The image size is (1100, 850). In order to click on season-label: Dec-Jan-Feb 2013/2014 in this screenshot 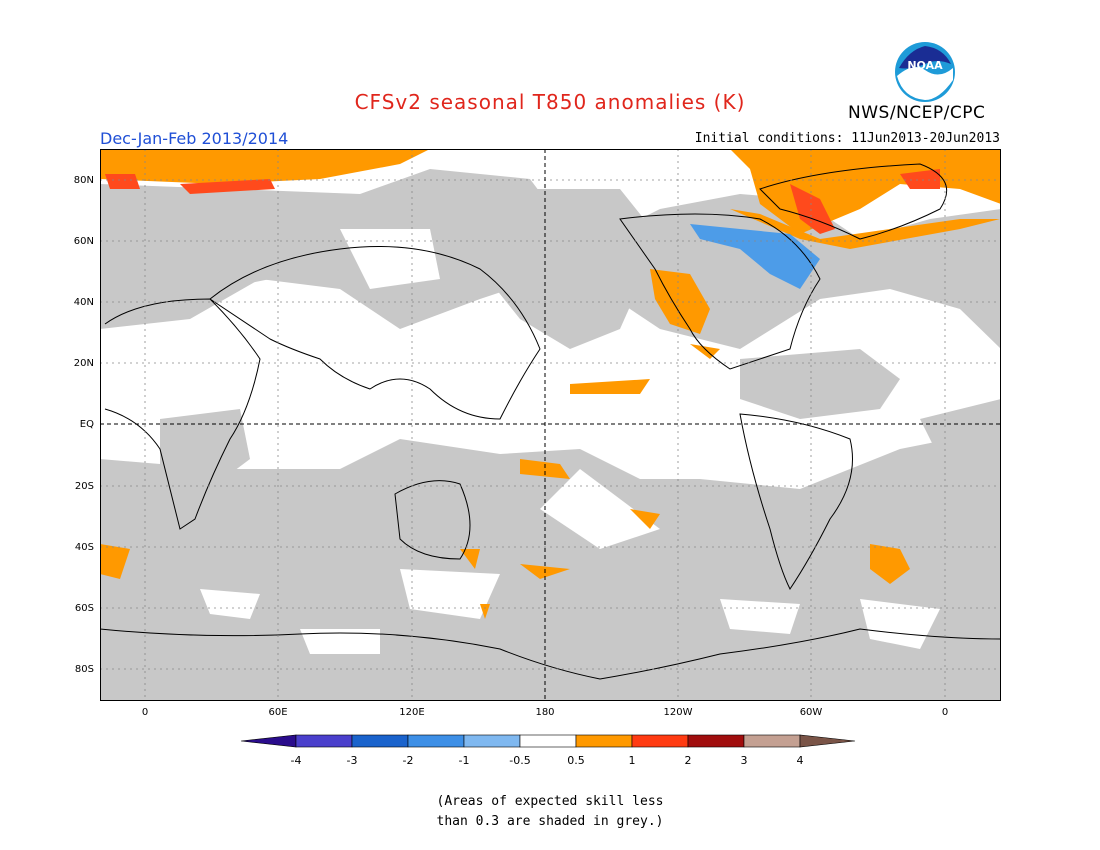, I will do `click(194, 138)`.